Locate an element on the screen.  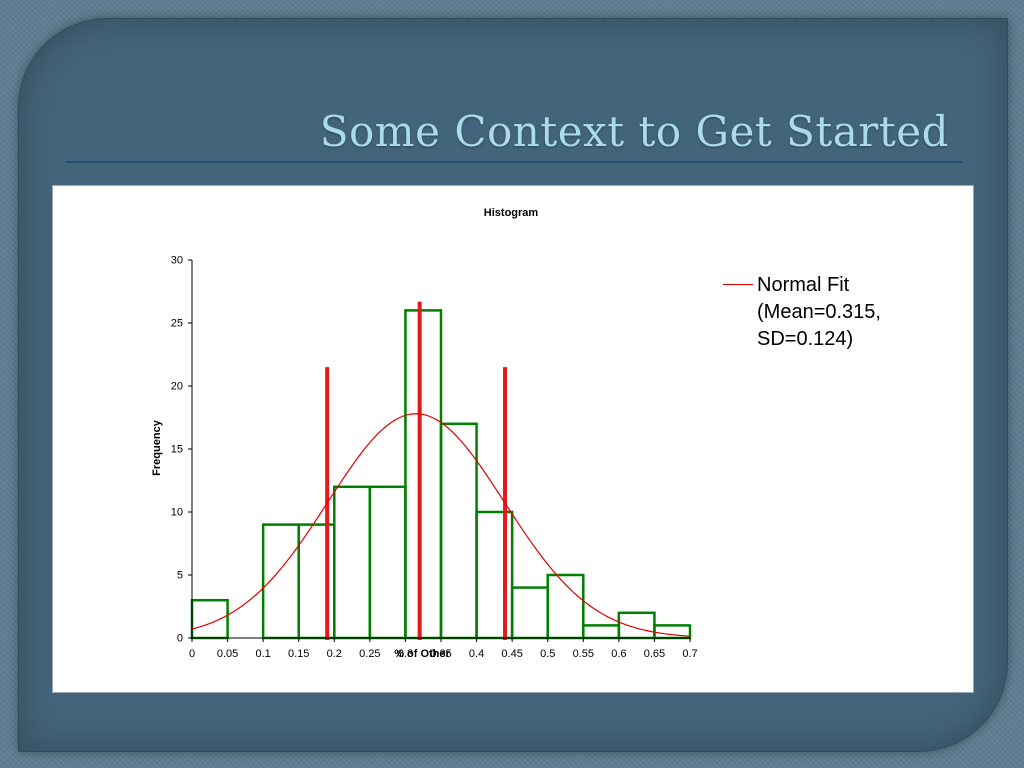
x-tick-label-11: 0.55 is located at coordinates (583, 654).